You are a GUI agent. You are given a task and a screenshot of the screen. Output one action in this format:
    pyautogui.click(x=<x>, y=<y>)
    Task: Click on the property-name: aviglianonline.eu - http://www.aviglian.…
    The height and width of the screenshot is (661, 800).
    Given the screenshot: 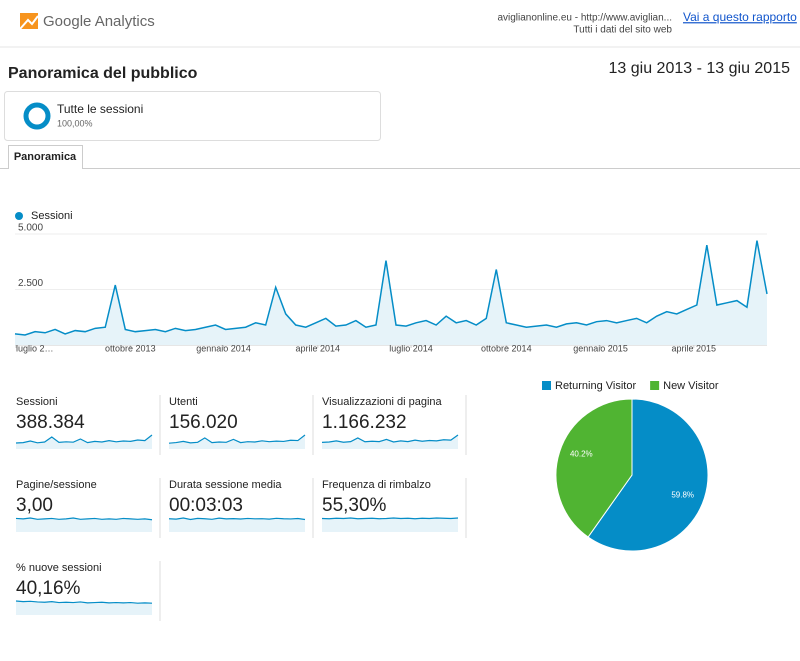 What is the action you would take?
    pyautogui.click(x=584, y=18)
    